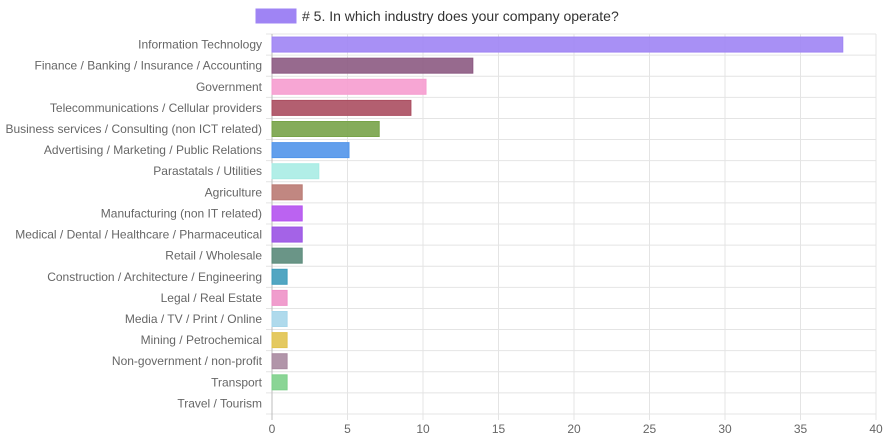 This screenshot has height=442, width=884. Describe the element at coordinates (213, 256) in the screenshot. I see `category-label-10: Retail / Wholesale` at that location.